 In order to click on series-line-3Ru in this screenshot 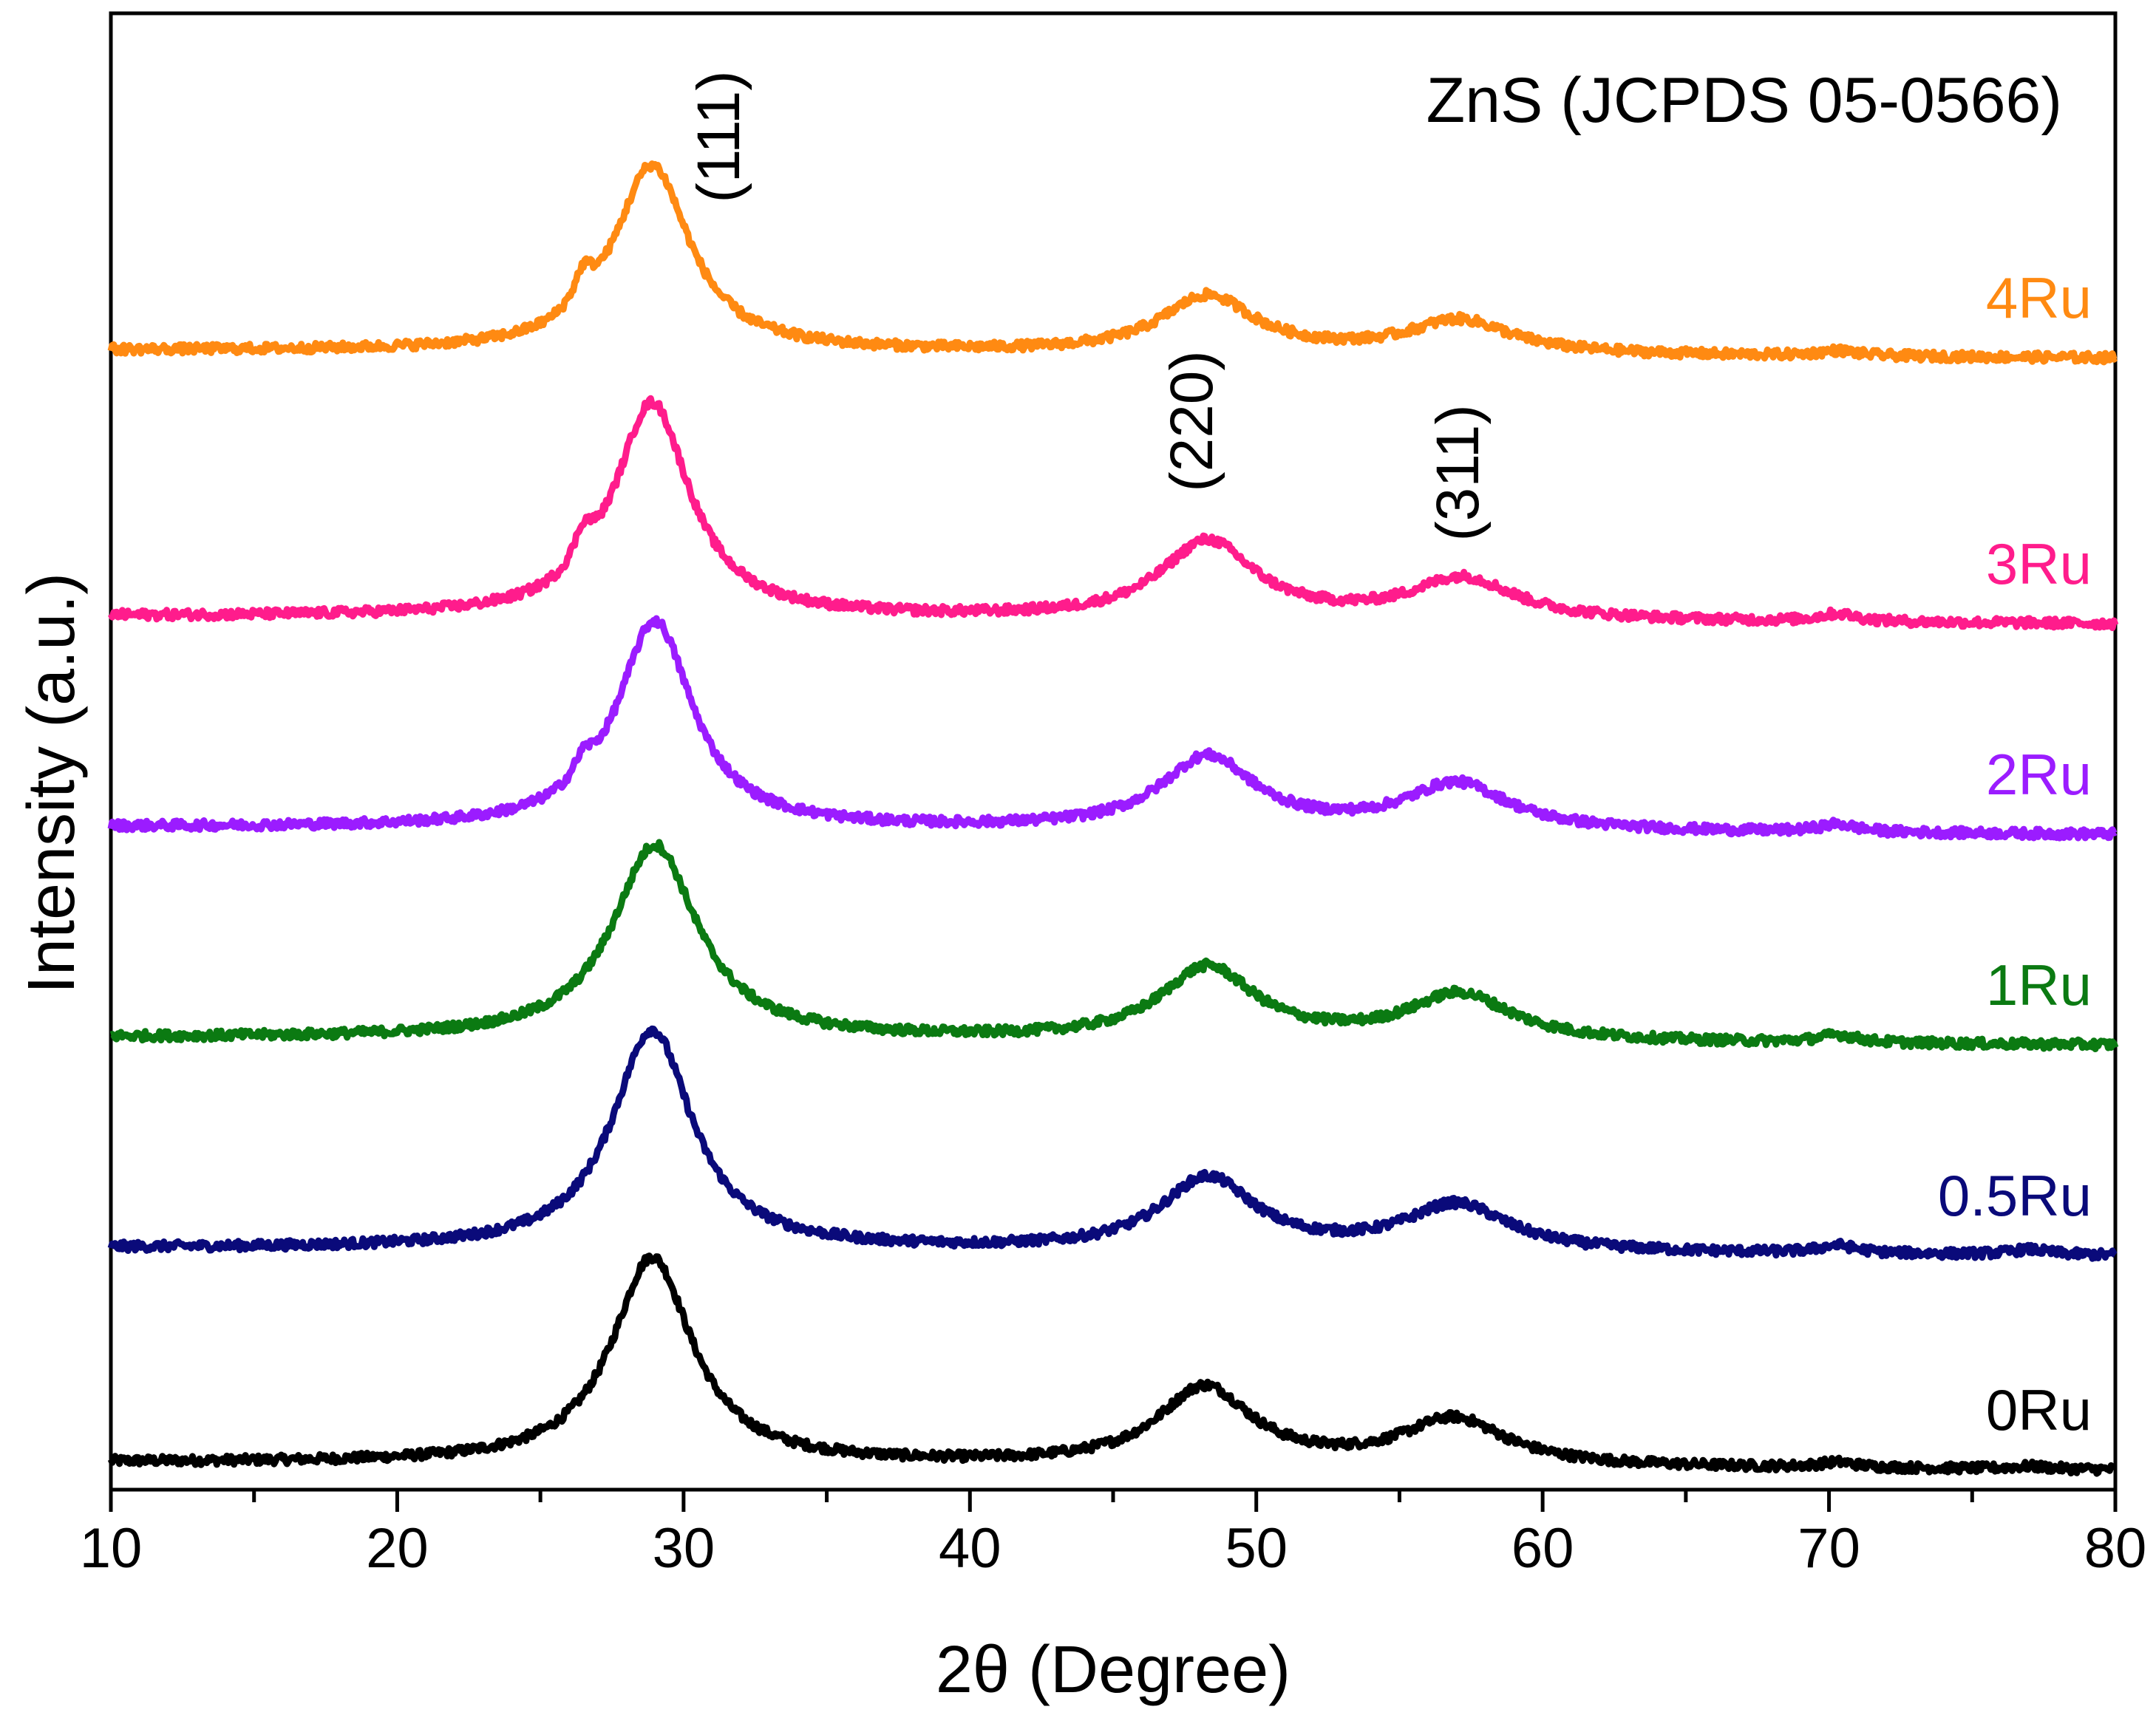, I will do `click(1113, 513)`.